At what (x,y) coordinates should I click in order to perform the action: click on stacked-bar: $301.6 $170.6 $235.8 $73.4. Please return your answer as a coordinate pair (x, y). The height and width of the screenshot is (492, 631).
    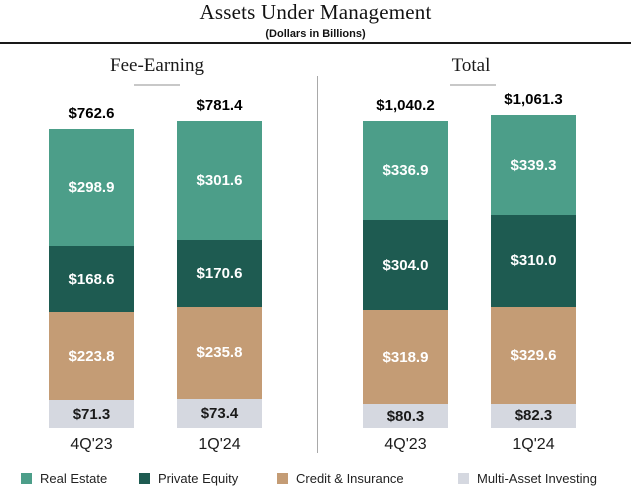
    Looking at the image, I should click on (219, 275).